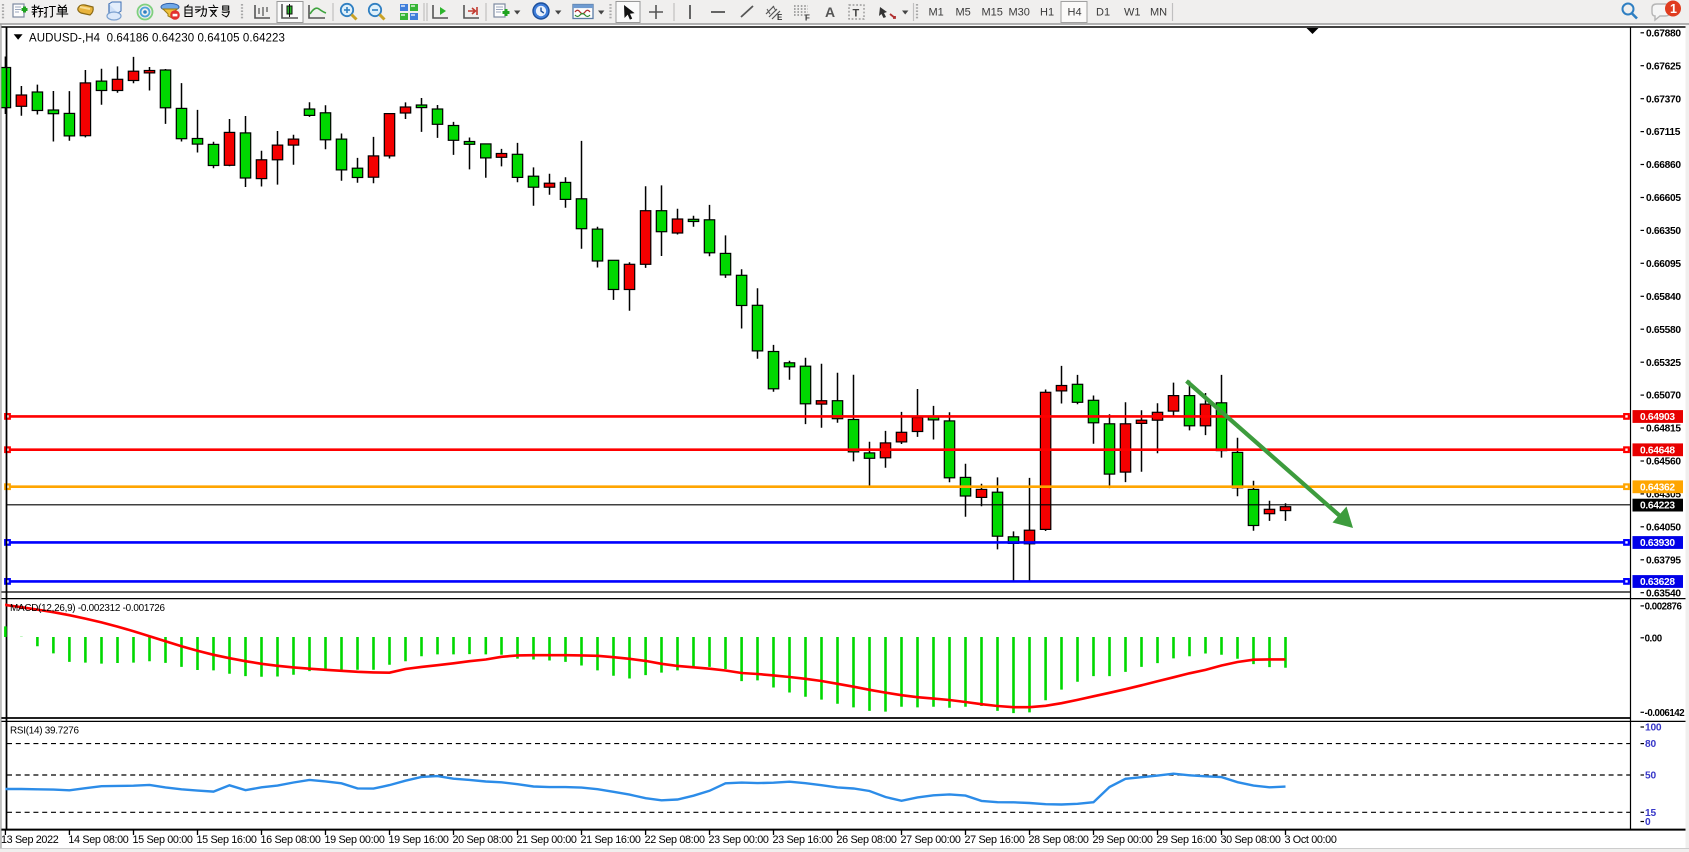  What do you see at coordinates (1663, 33) in the screenshot?
I see `svg-text: 0.67880` at bounding box center [1663, 33].